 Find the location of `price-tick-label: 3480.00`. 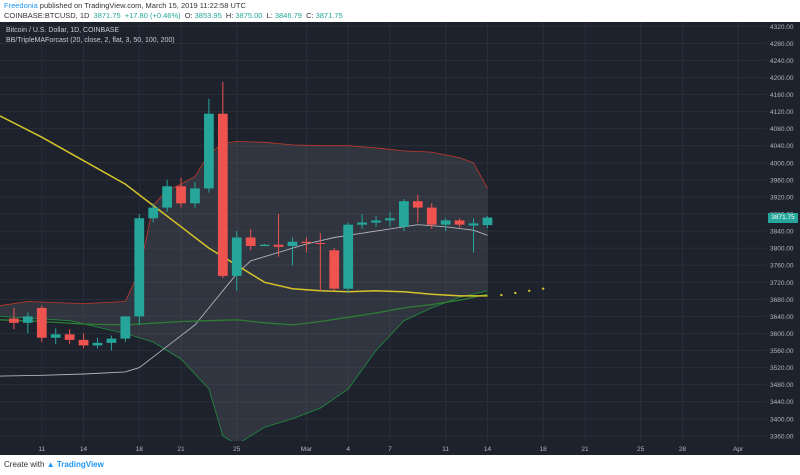

price-tick-label: 3480.00 is located at coordinates (782, 385).